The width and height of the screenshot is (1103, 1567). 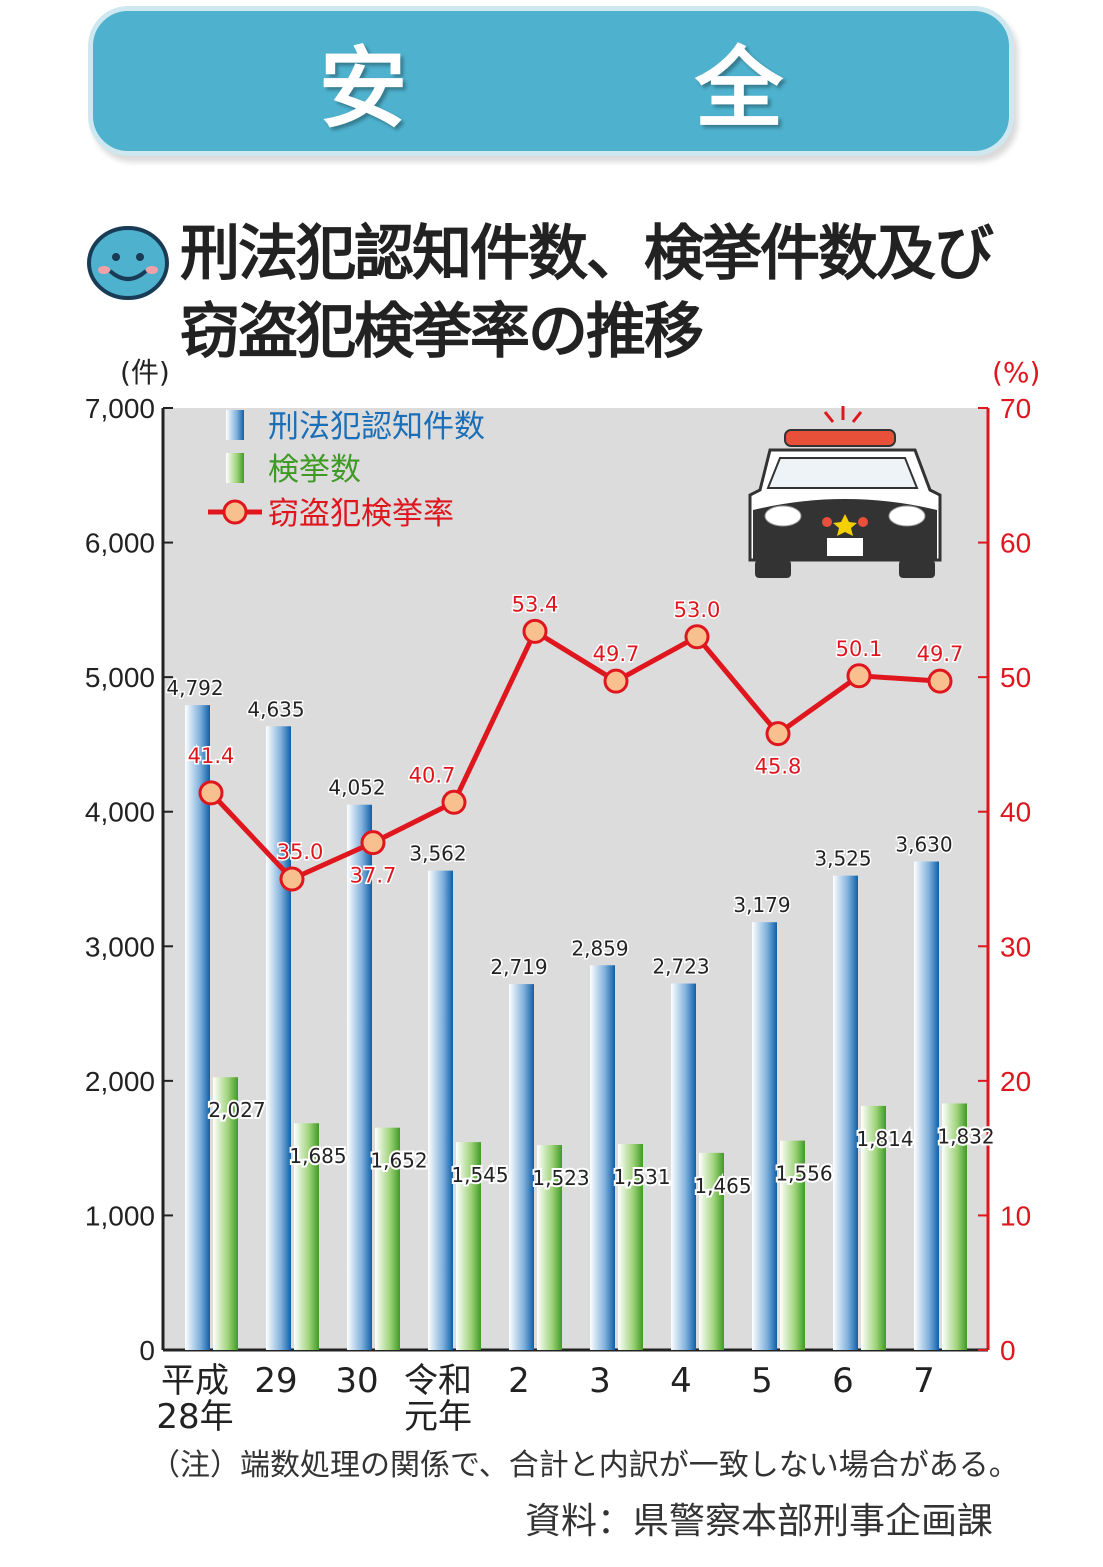 I want to click on line-label: 41.4, so click(x=211, y=756).